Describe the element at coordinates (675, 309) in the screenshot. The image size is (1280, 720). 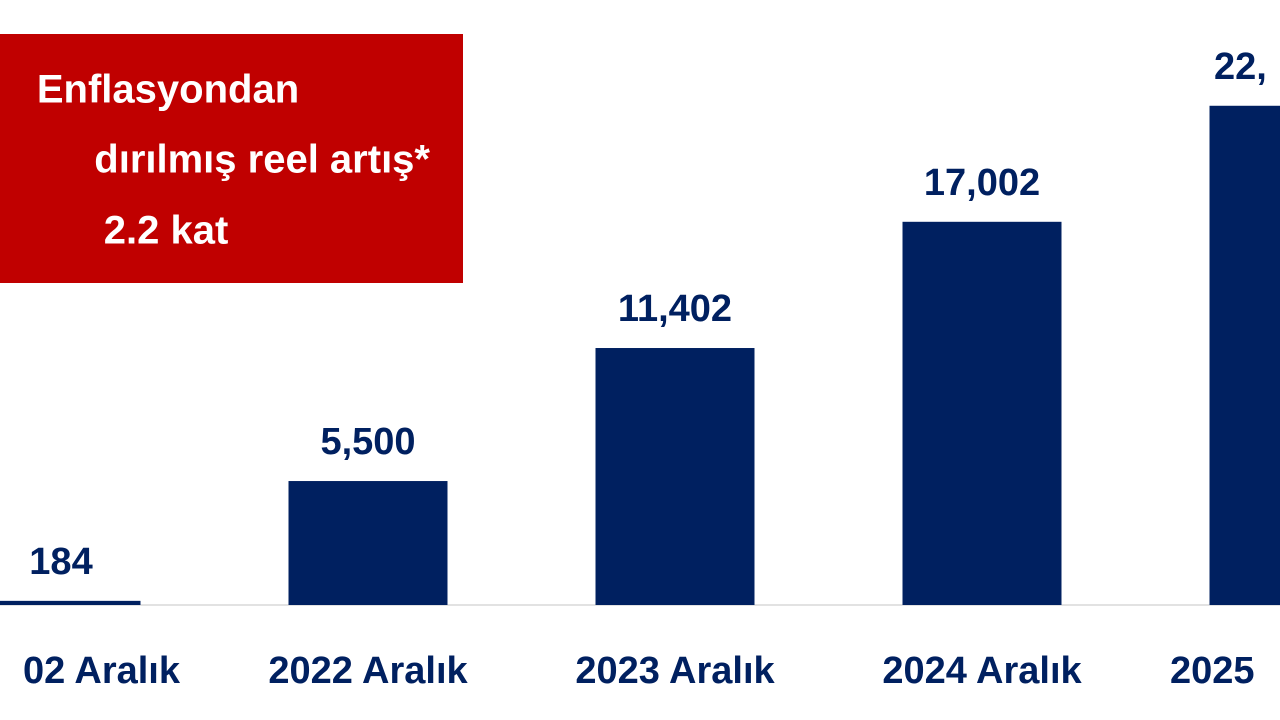
I see `value-label: 11,402` at that location.